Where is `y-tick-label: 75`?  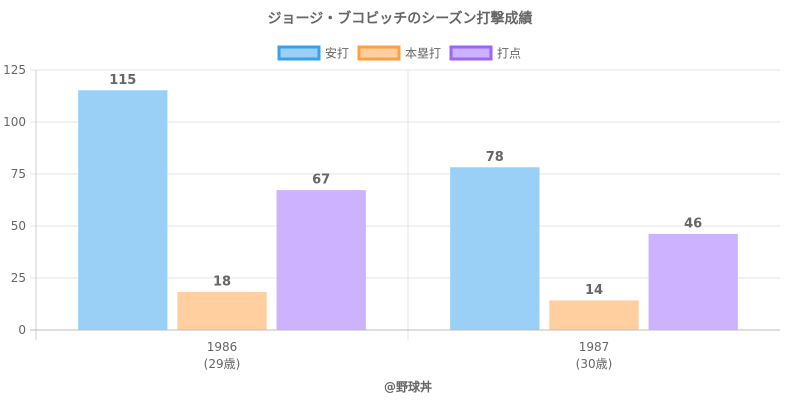 y-tick-label: 75 is located at coordinates (18, 174).